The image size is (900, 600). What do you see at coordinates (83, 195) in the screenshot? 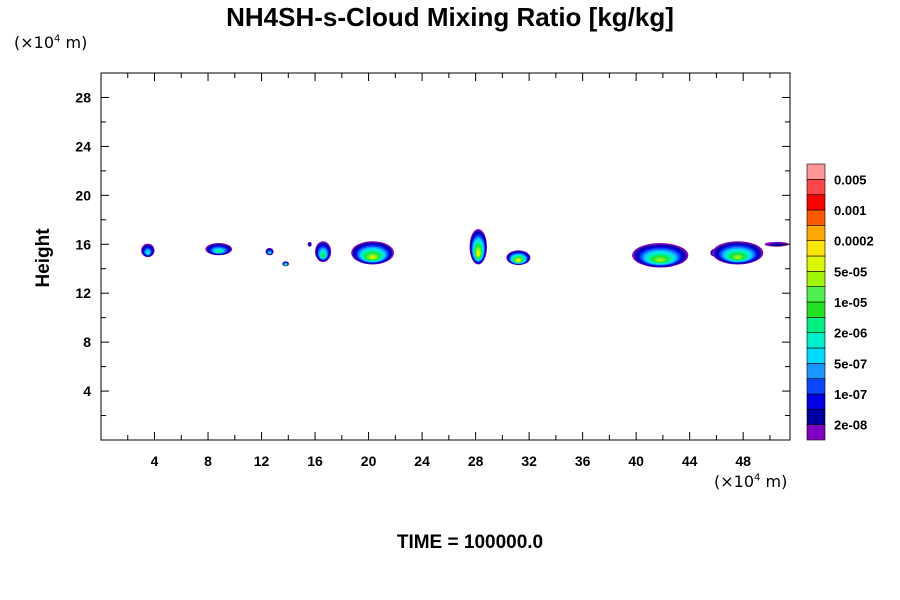
I see `y-tick-label-20: 20` at bounding box center [83, 195].